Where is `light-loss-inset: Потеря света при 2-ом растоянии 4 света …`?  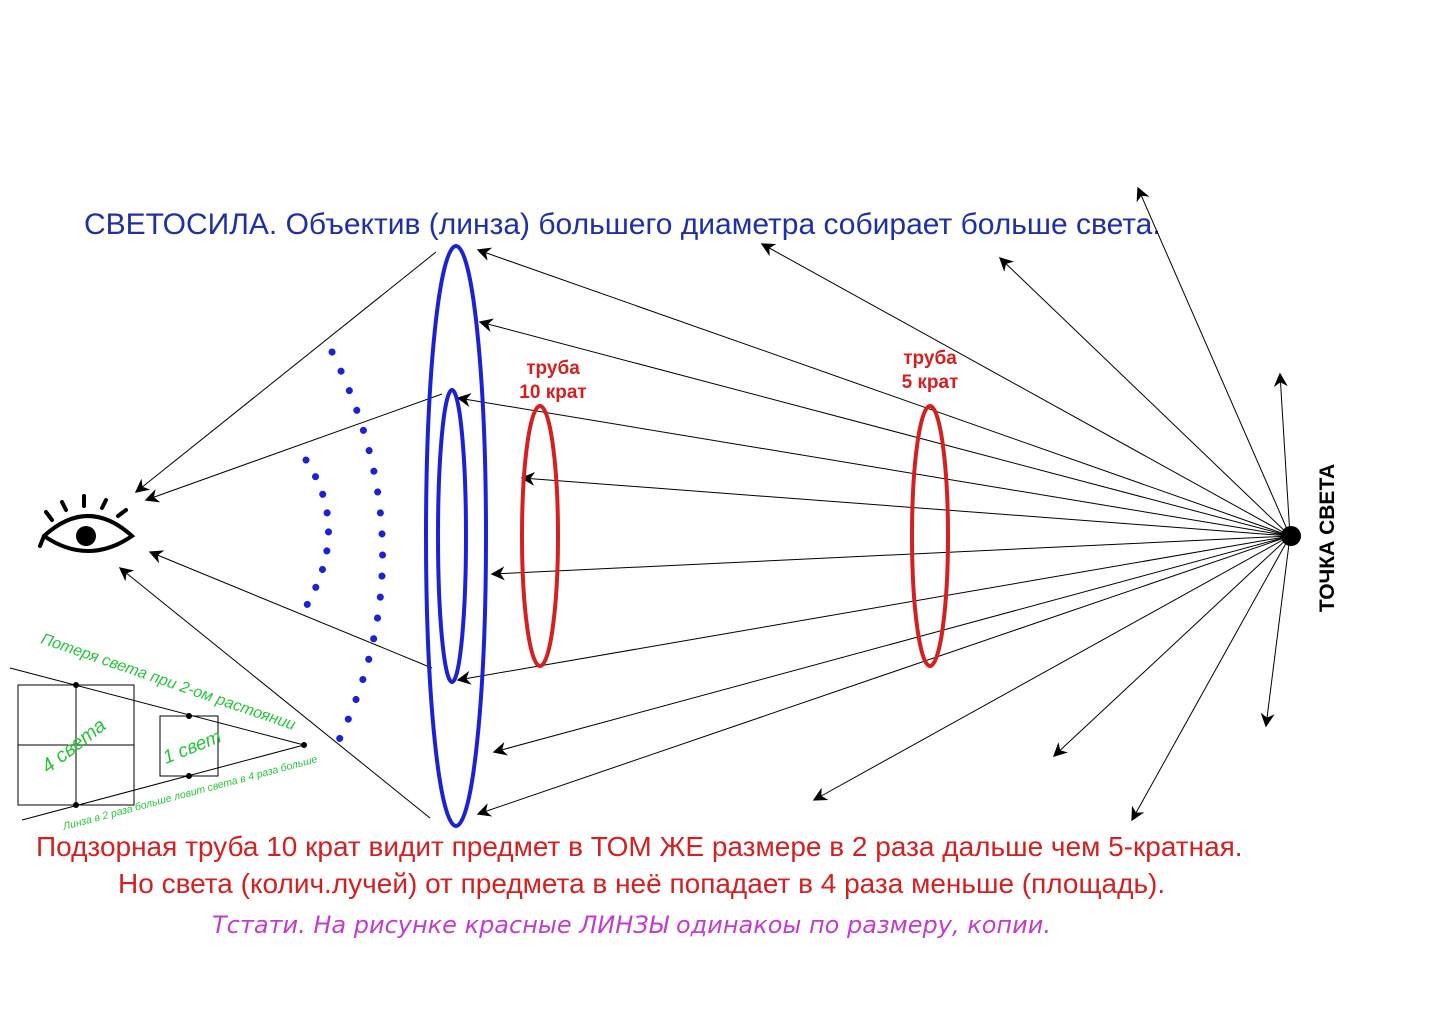
light-loss-inset: Потеря света при 2-ом растоянии 4 света … is located at coordinates (164, 732).